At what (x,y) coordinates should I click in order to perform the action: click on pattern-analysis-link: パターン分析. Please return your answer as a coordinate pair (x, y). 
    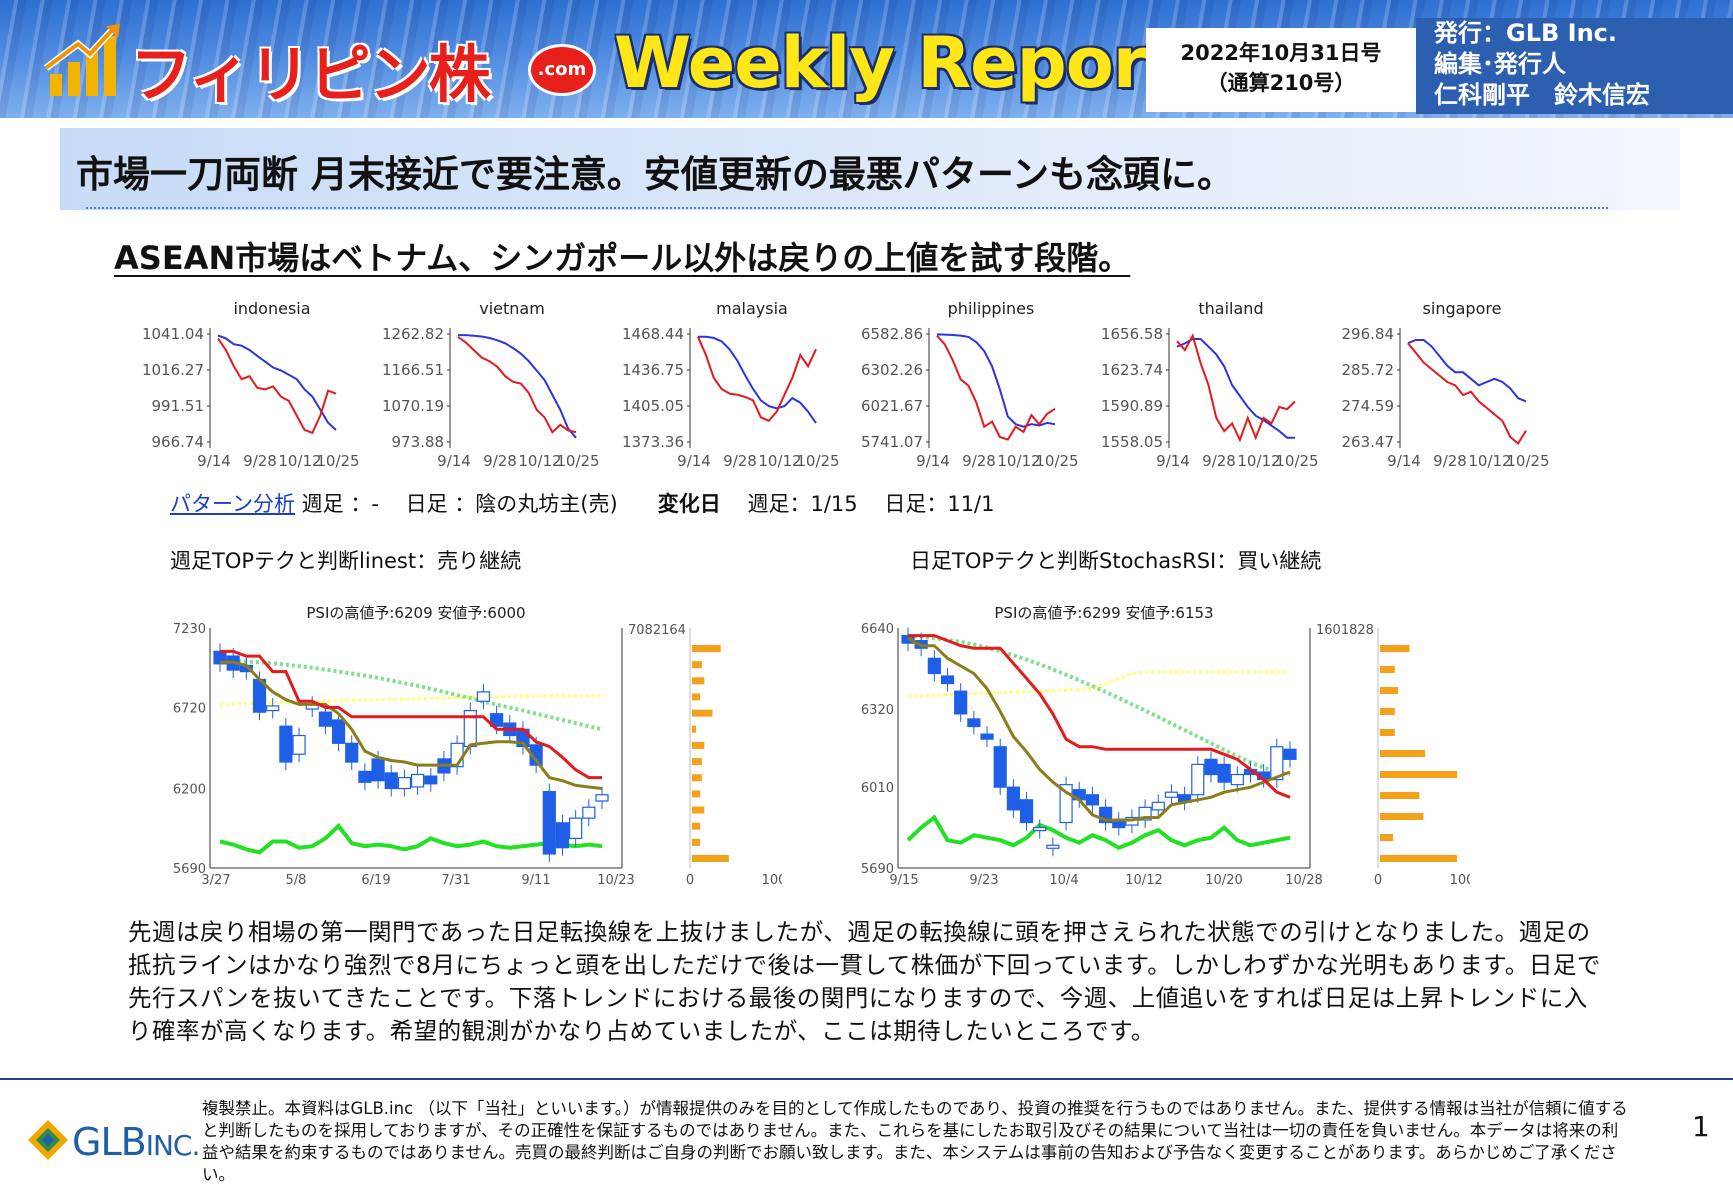
    Looking at the image, I should click on (232, 504).